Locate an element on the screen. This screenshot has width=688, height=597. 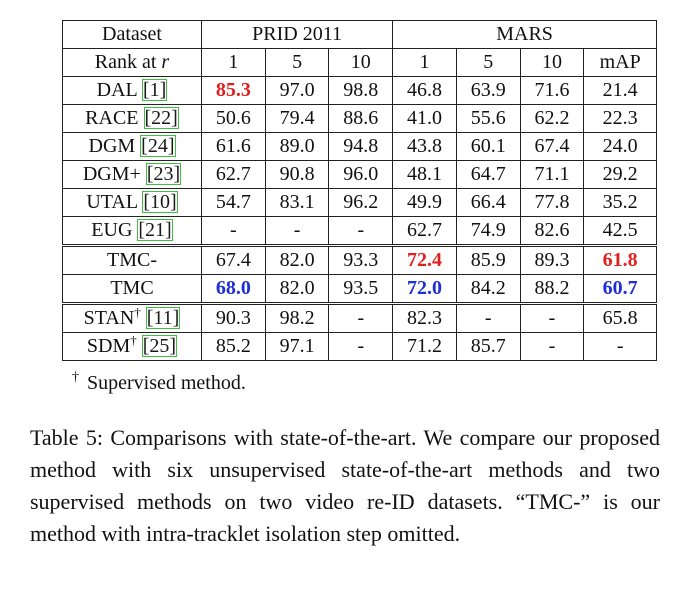
supervised-dagger: † is located at coordinates (133, 340).